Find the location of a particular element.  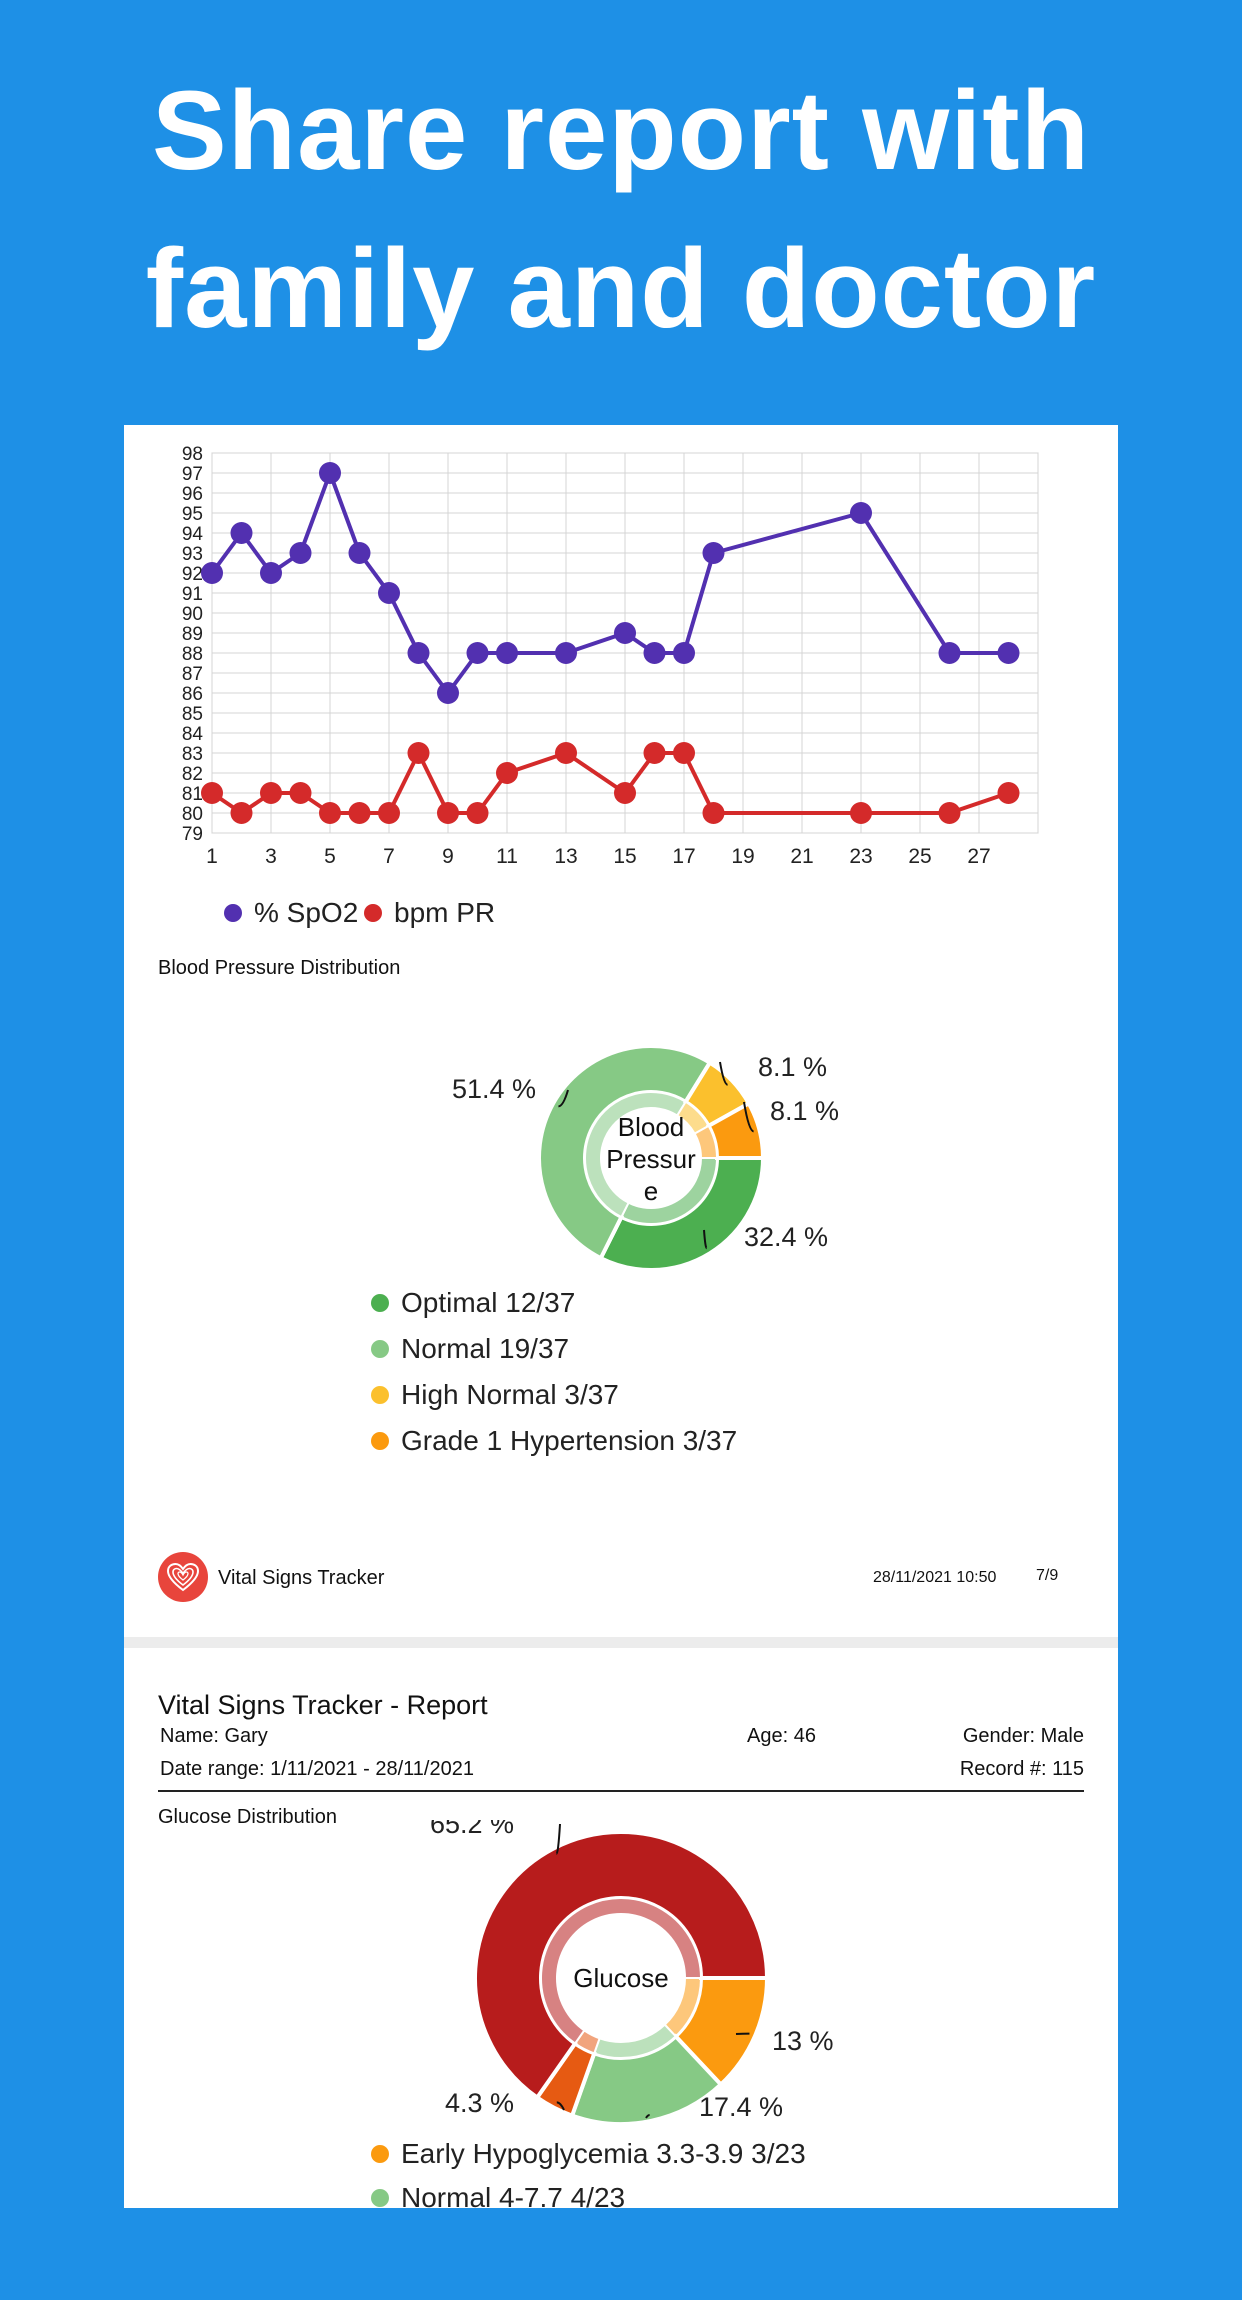

y-tick-label: 85 is located at coordinates (192, 714).